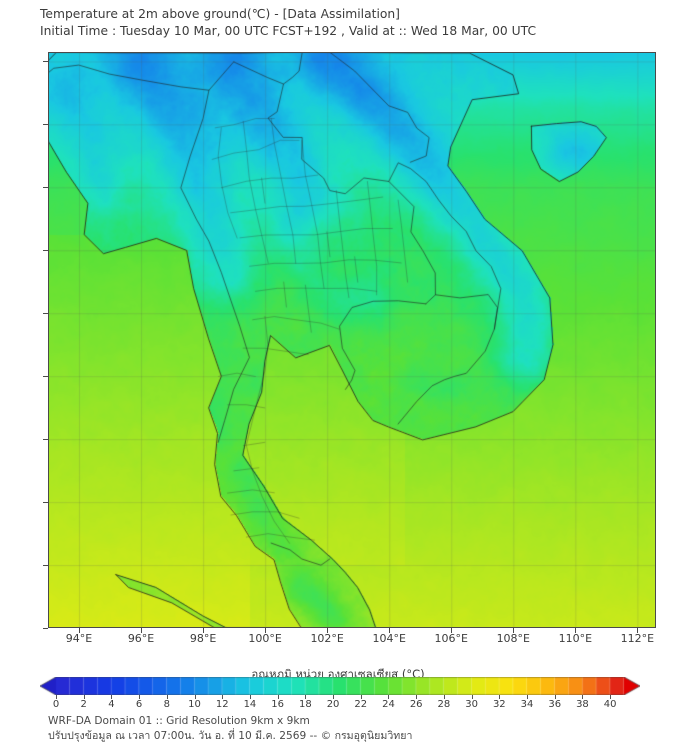 The height and width of the screenshot is (756, 676). I want to click on colorbar-canvas, so click(340, 686).